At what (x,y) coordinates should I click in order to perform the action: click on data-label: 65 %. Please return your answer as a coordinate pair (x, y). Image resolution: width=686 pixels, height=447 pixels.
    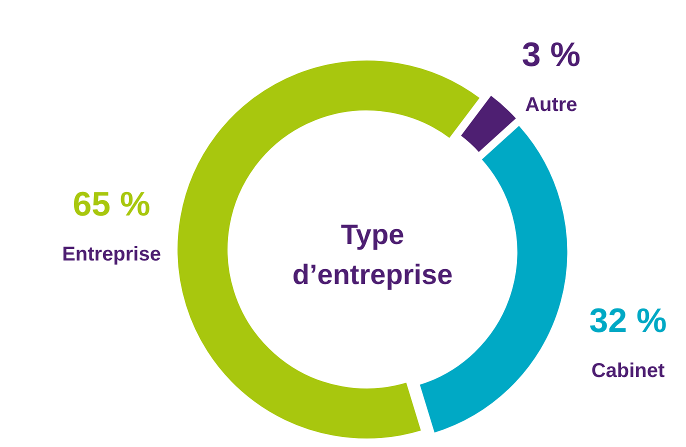
    Looking at the image, I should click on (111, 204).